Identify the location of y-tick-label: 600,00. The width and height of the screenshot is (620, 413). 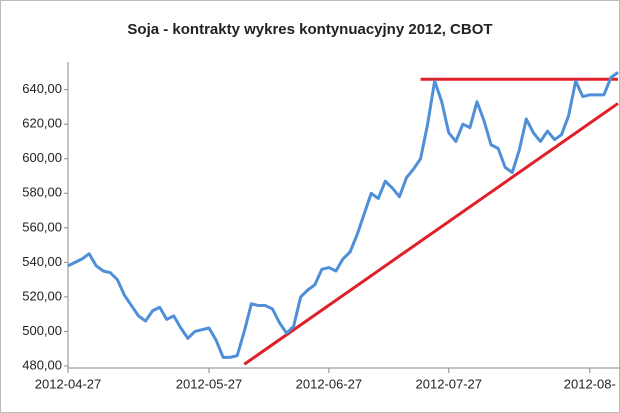
(42, 157).